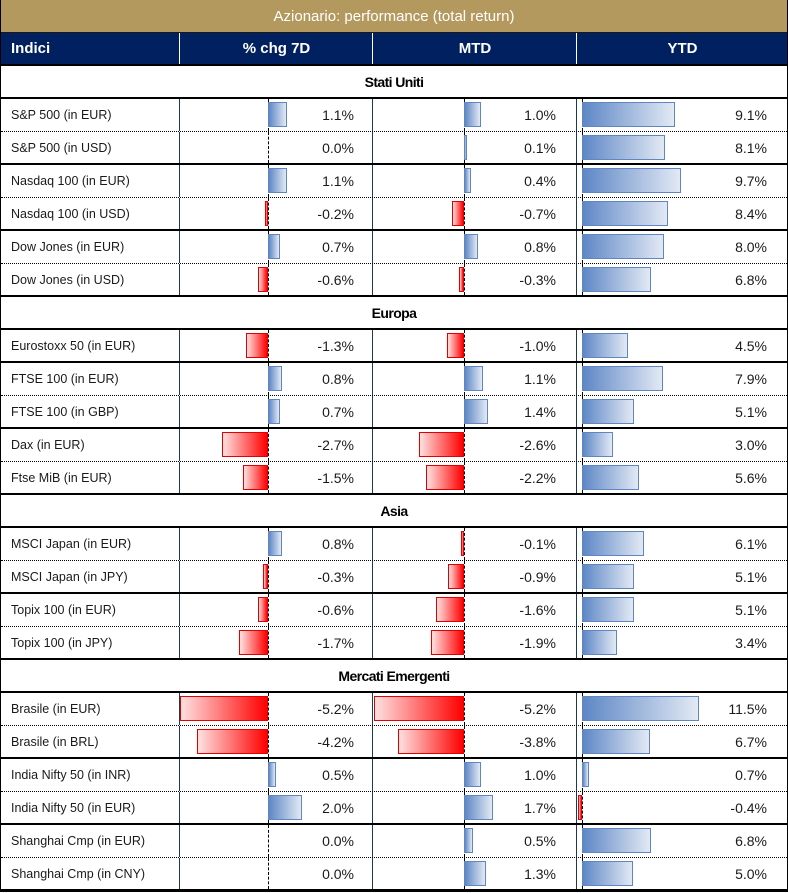 The image size is (788, 893). Describe the element at coordinates (394, 874) in the screenshot. I see `table-row: Shanghai Cmp (in CNY) 0.0% 1.3% 5.0%` at that location.